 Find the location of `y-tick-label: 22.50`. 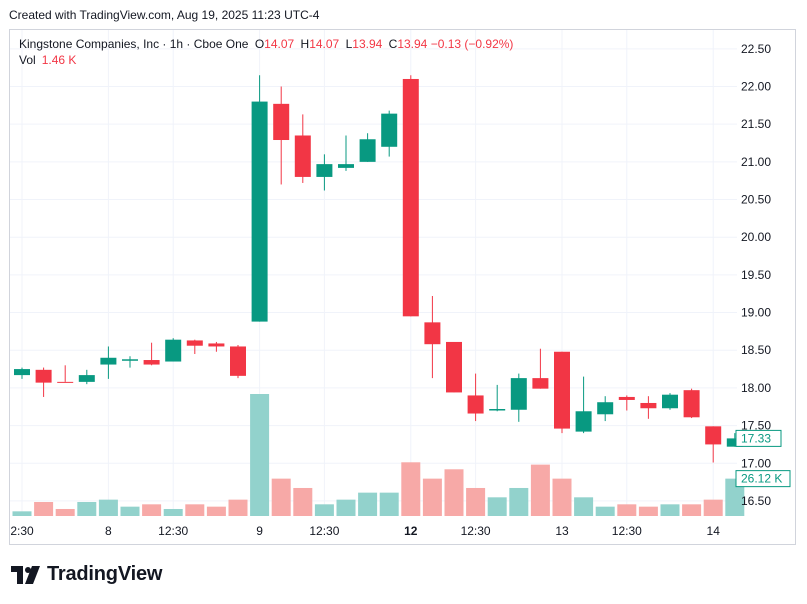

y-tick-label: 22.50 is located at coordinates (756, 49).